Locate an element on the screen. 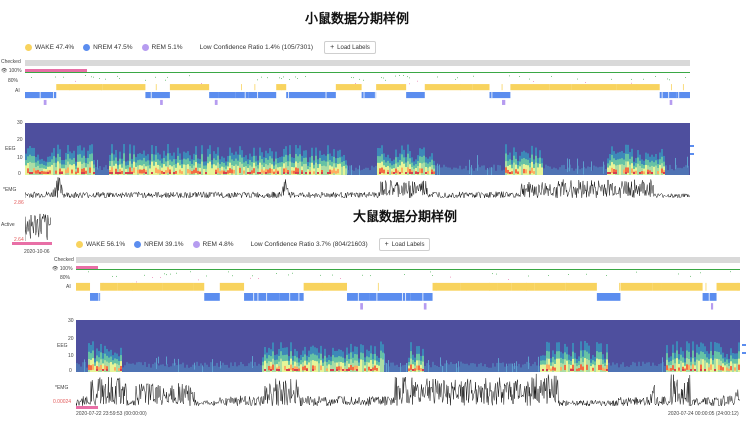  mouse-emg-trace is located at coordinates (357, 187).